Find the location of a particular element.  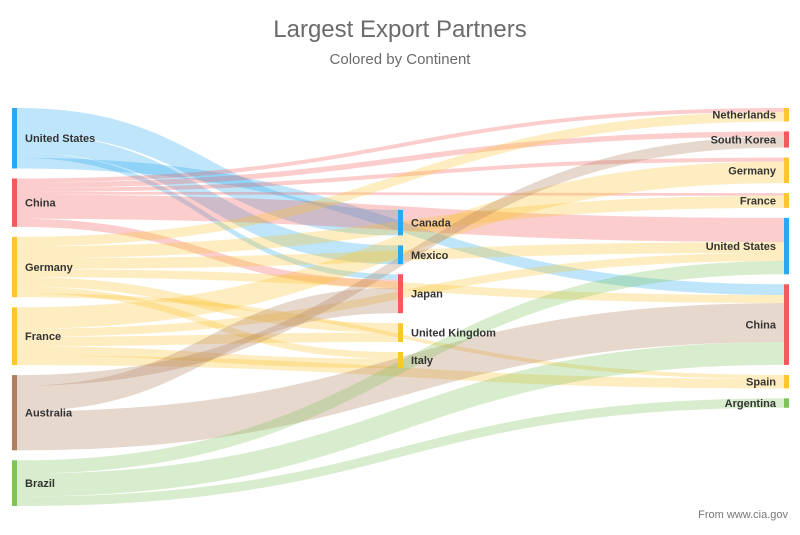

link-src_au-to-mid_jp is located at coordinates (207, 349).